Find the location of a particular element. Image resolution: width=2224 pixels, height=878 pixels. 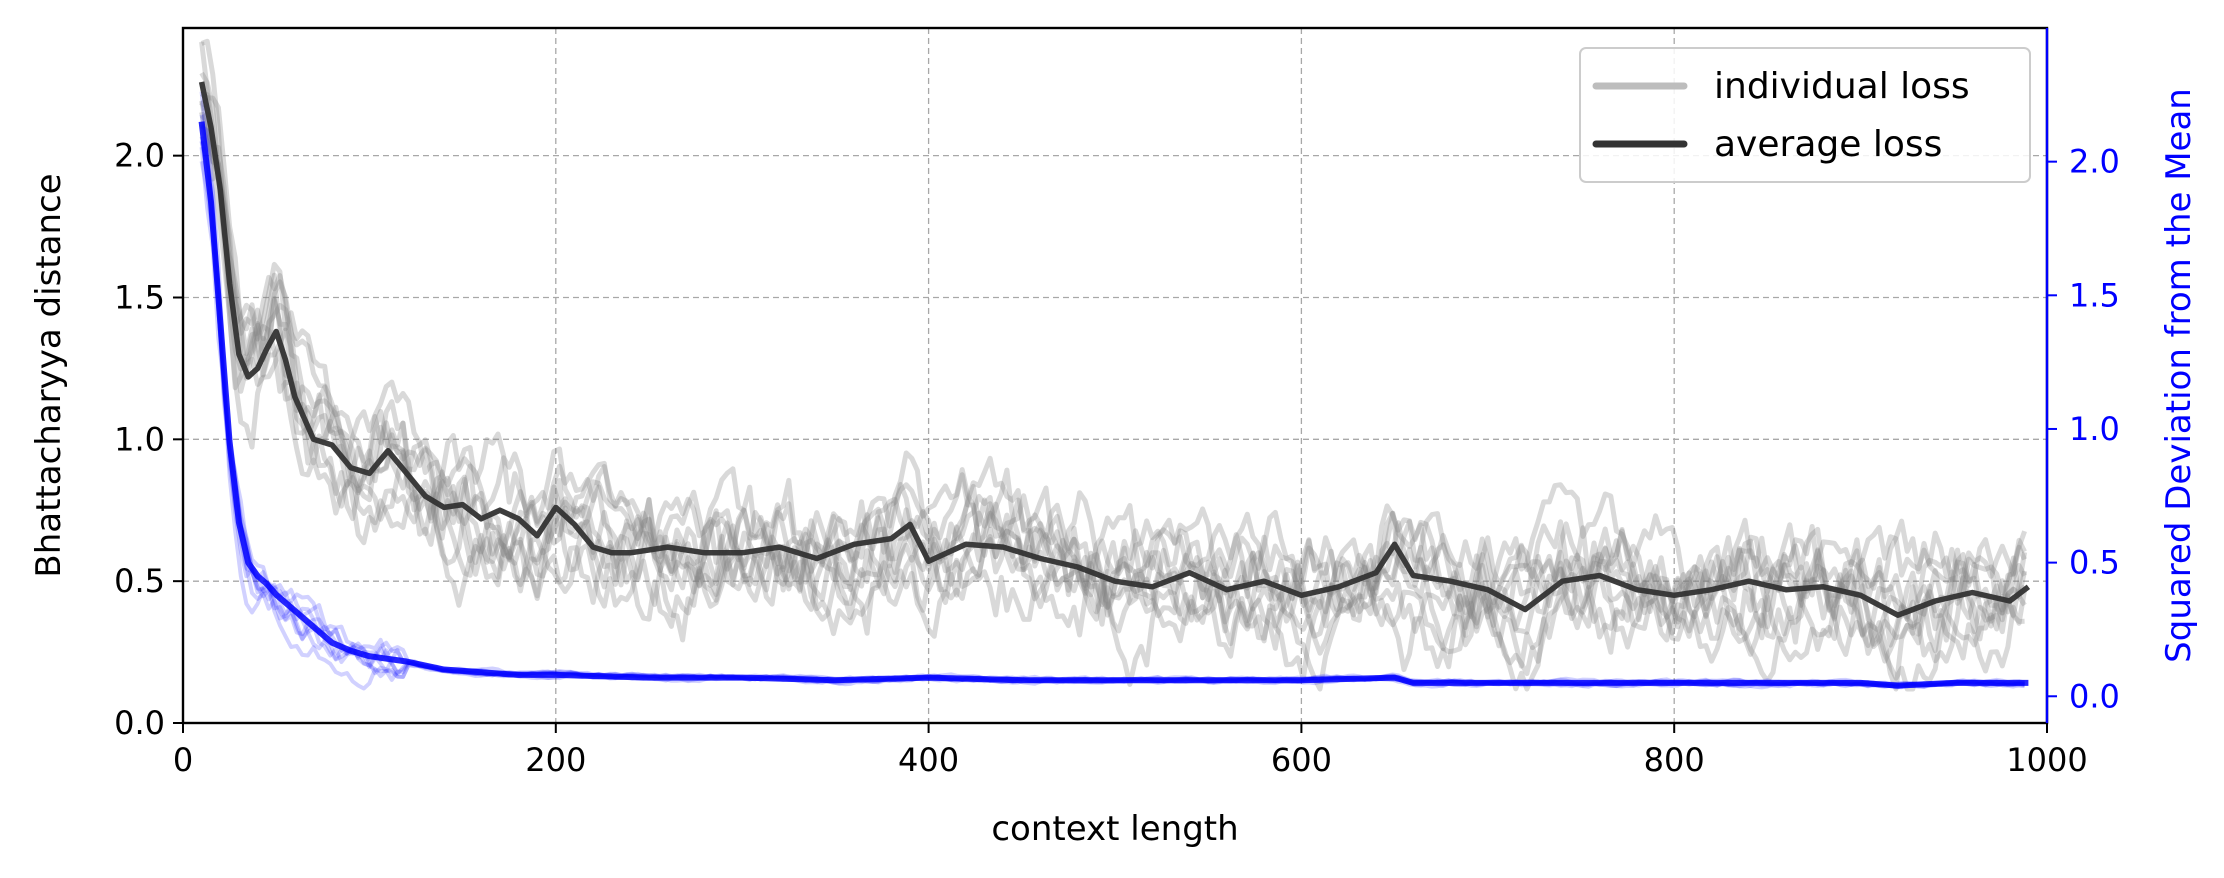

x-tick-label: 800 is located at coordinates (1674, 760).